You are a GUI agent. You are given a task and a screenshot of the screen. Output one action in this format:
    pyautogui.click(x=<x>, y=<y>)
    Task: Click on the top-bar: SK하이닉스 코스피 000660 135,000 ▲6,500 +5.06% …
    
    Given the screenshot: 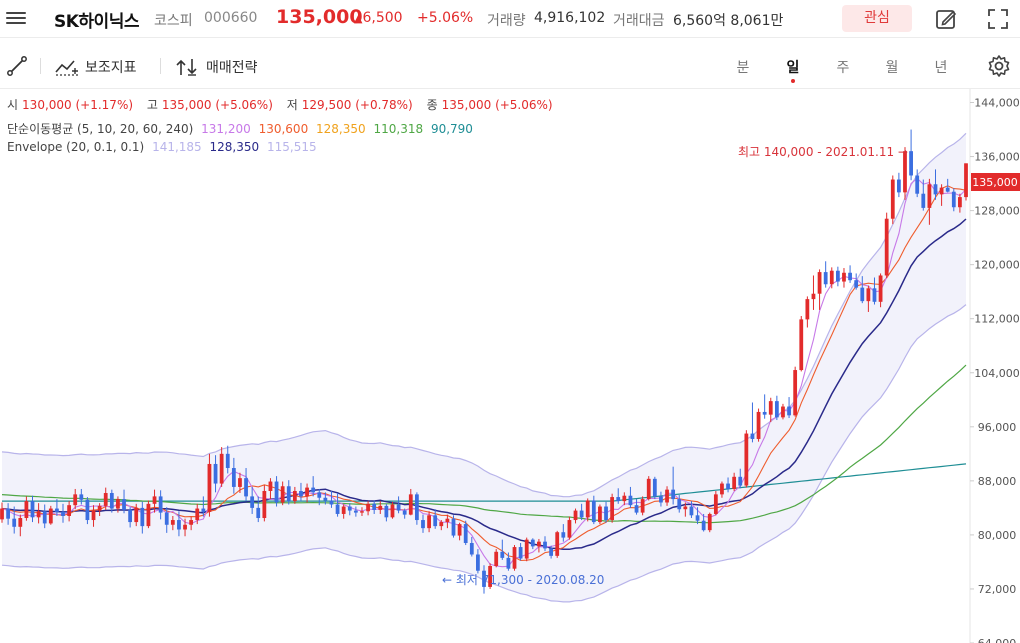 What is the action you would take?
    pyautogui.click(x=510, y=19)
    